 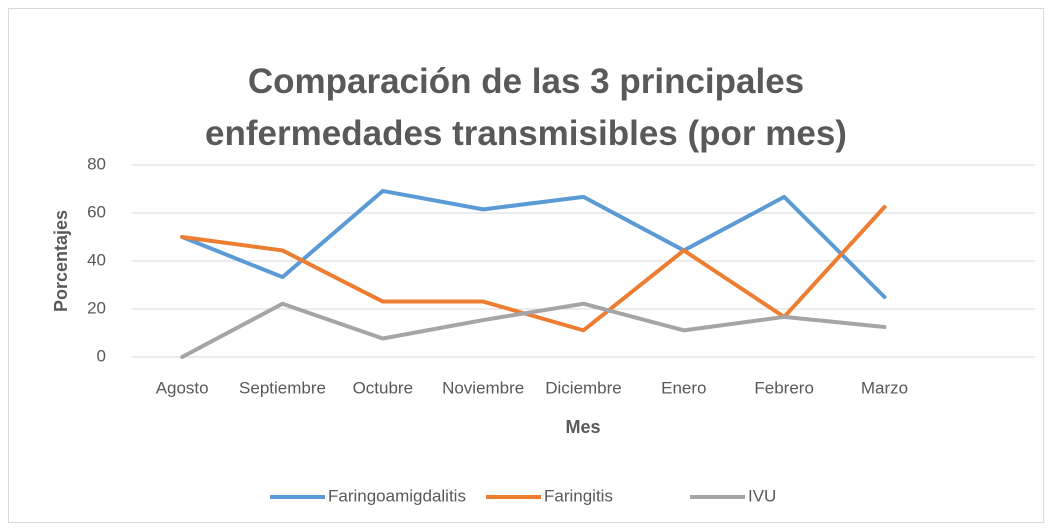 I want to click on y-tick-label: 80, so click(x=96, y=163).